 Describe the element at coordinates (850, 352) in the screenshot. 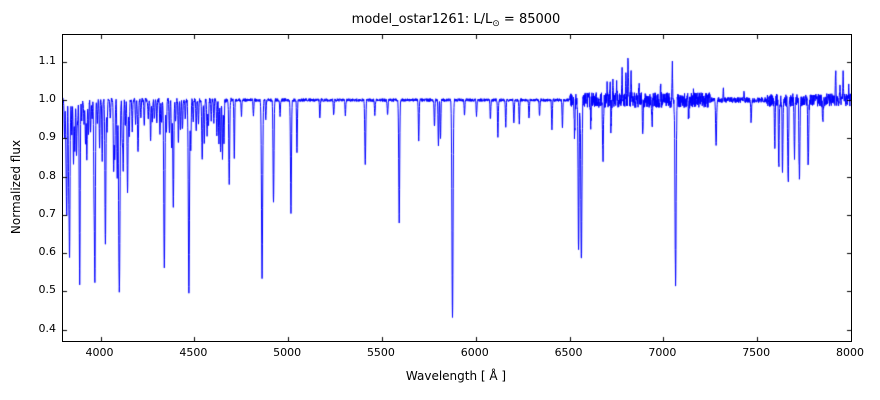

I see `x-tick-label: 8000` at that location.